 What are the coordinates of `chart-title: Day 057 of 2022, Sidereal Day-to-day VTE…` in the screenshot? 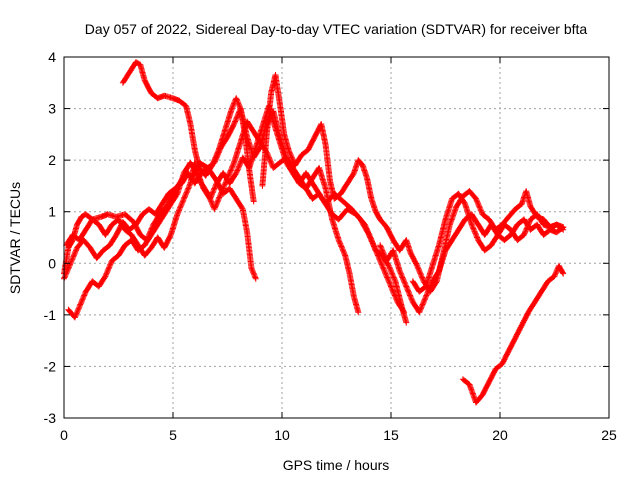 It's located at (336, 29).